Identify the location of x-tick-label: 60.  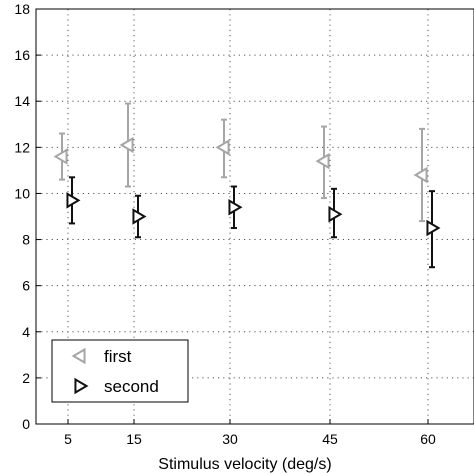
(428, 439).